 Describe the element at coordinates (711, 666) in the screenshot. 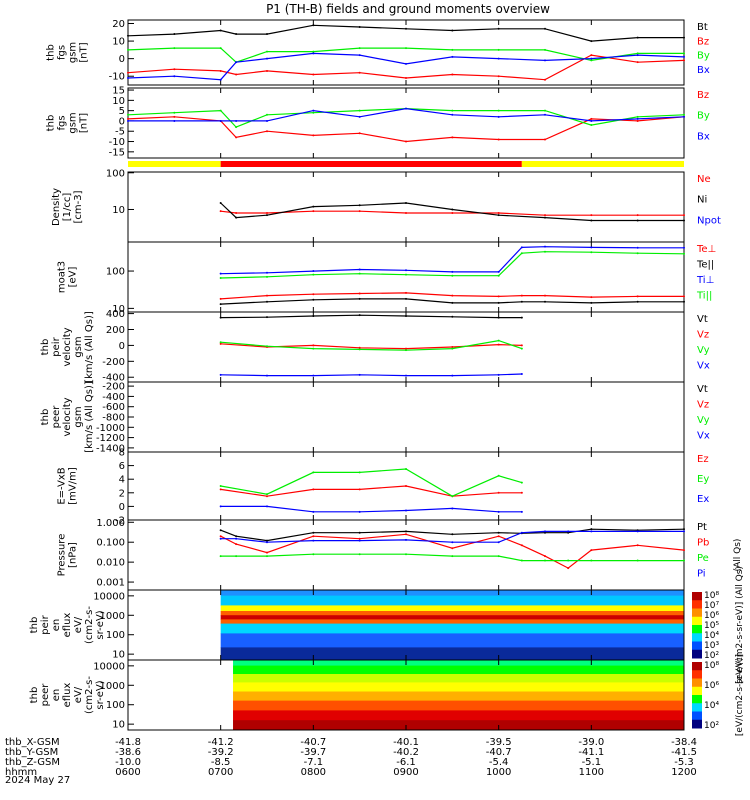

I see `colorbar-tick-label: 10⁸` at that location.